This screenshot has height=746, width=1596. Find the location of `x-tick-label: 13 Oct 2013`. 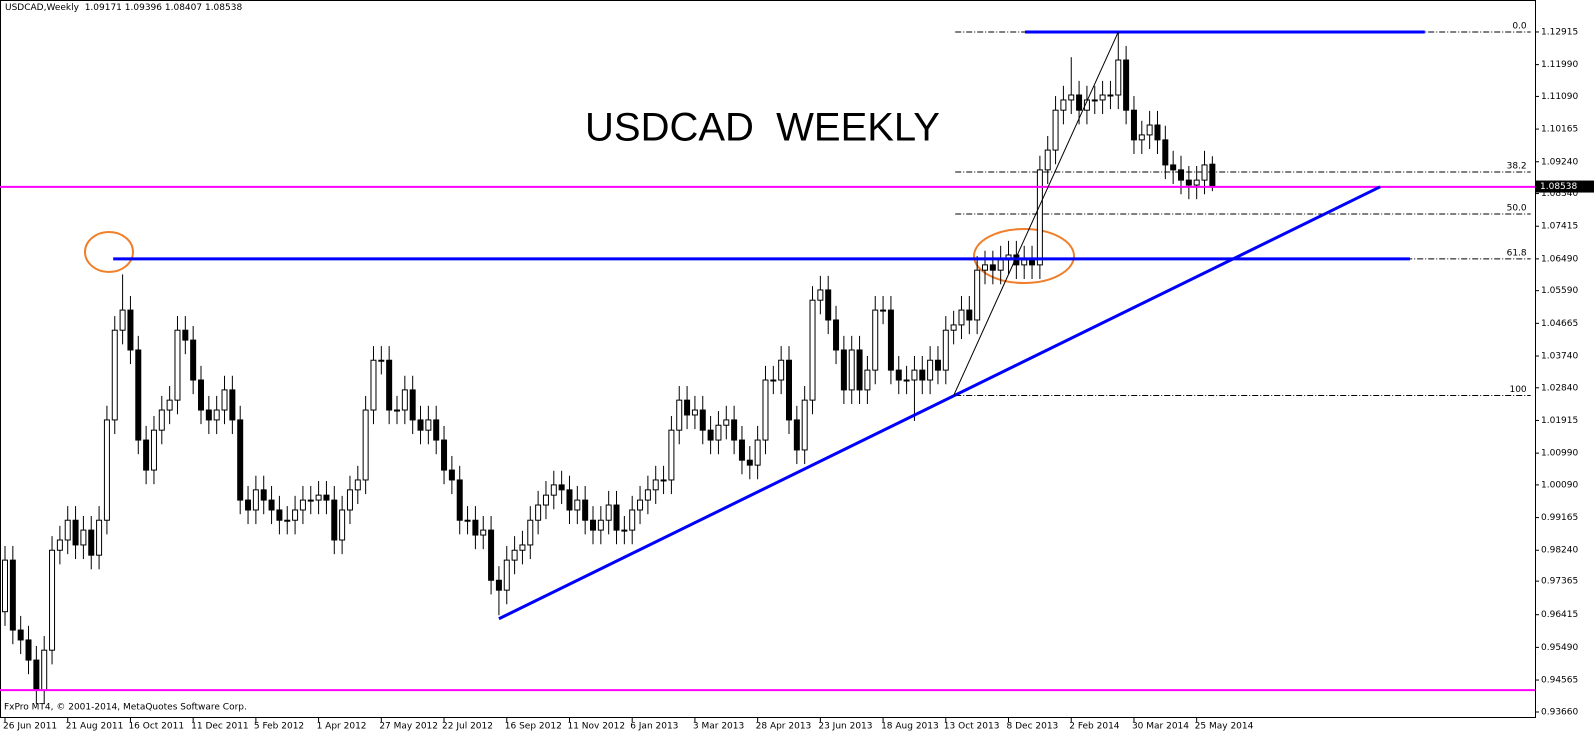

x-tick-label: 13 Oct 2013 is located at coordinates (972, 727).